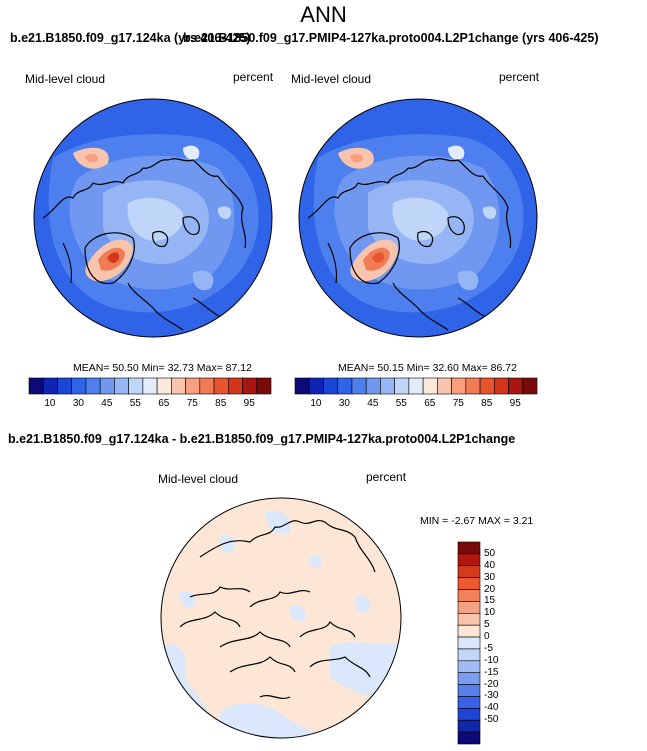 This screenshot has height=751, width=647. What do you see at coordinates (418, 218) in the screenshot?
I see `panel2-polar-map` at bounding box center [418, 218].